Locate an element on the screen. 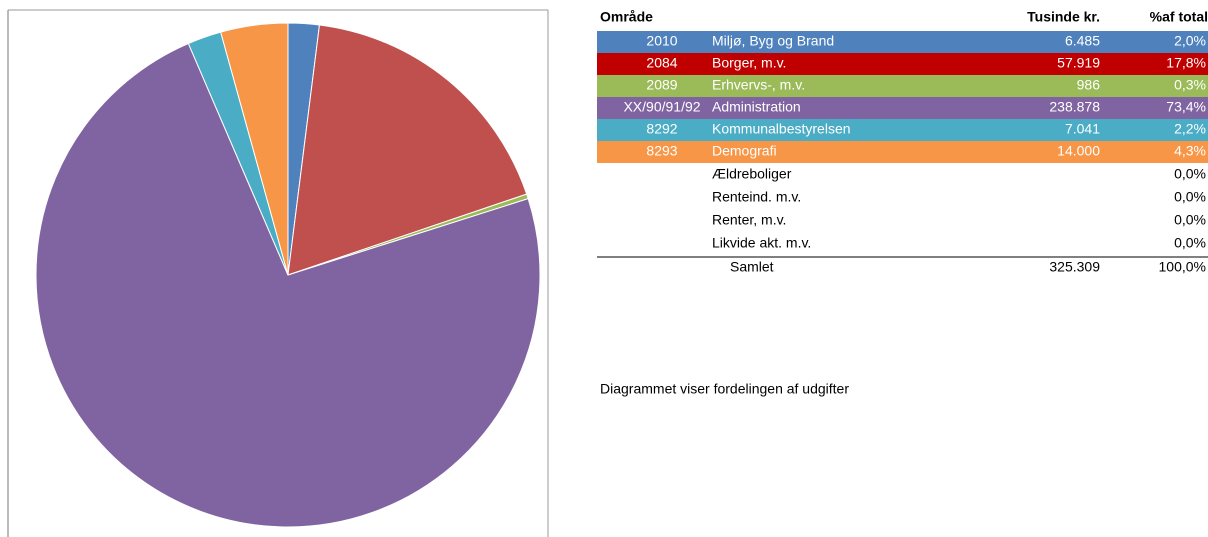 This screenshot has width=1208, height=537. area-name: Kommunalbestyrelsen is located at coordinates (781, 129).